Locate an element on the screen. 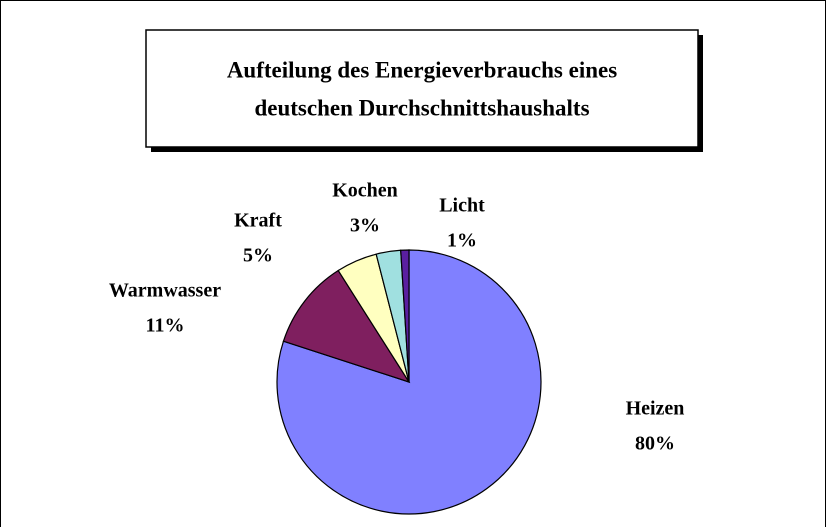 The height and width of the screenshot is (527, 827). slice-value-label: 80% is located at coordinates (655, 444).